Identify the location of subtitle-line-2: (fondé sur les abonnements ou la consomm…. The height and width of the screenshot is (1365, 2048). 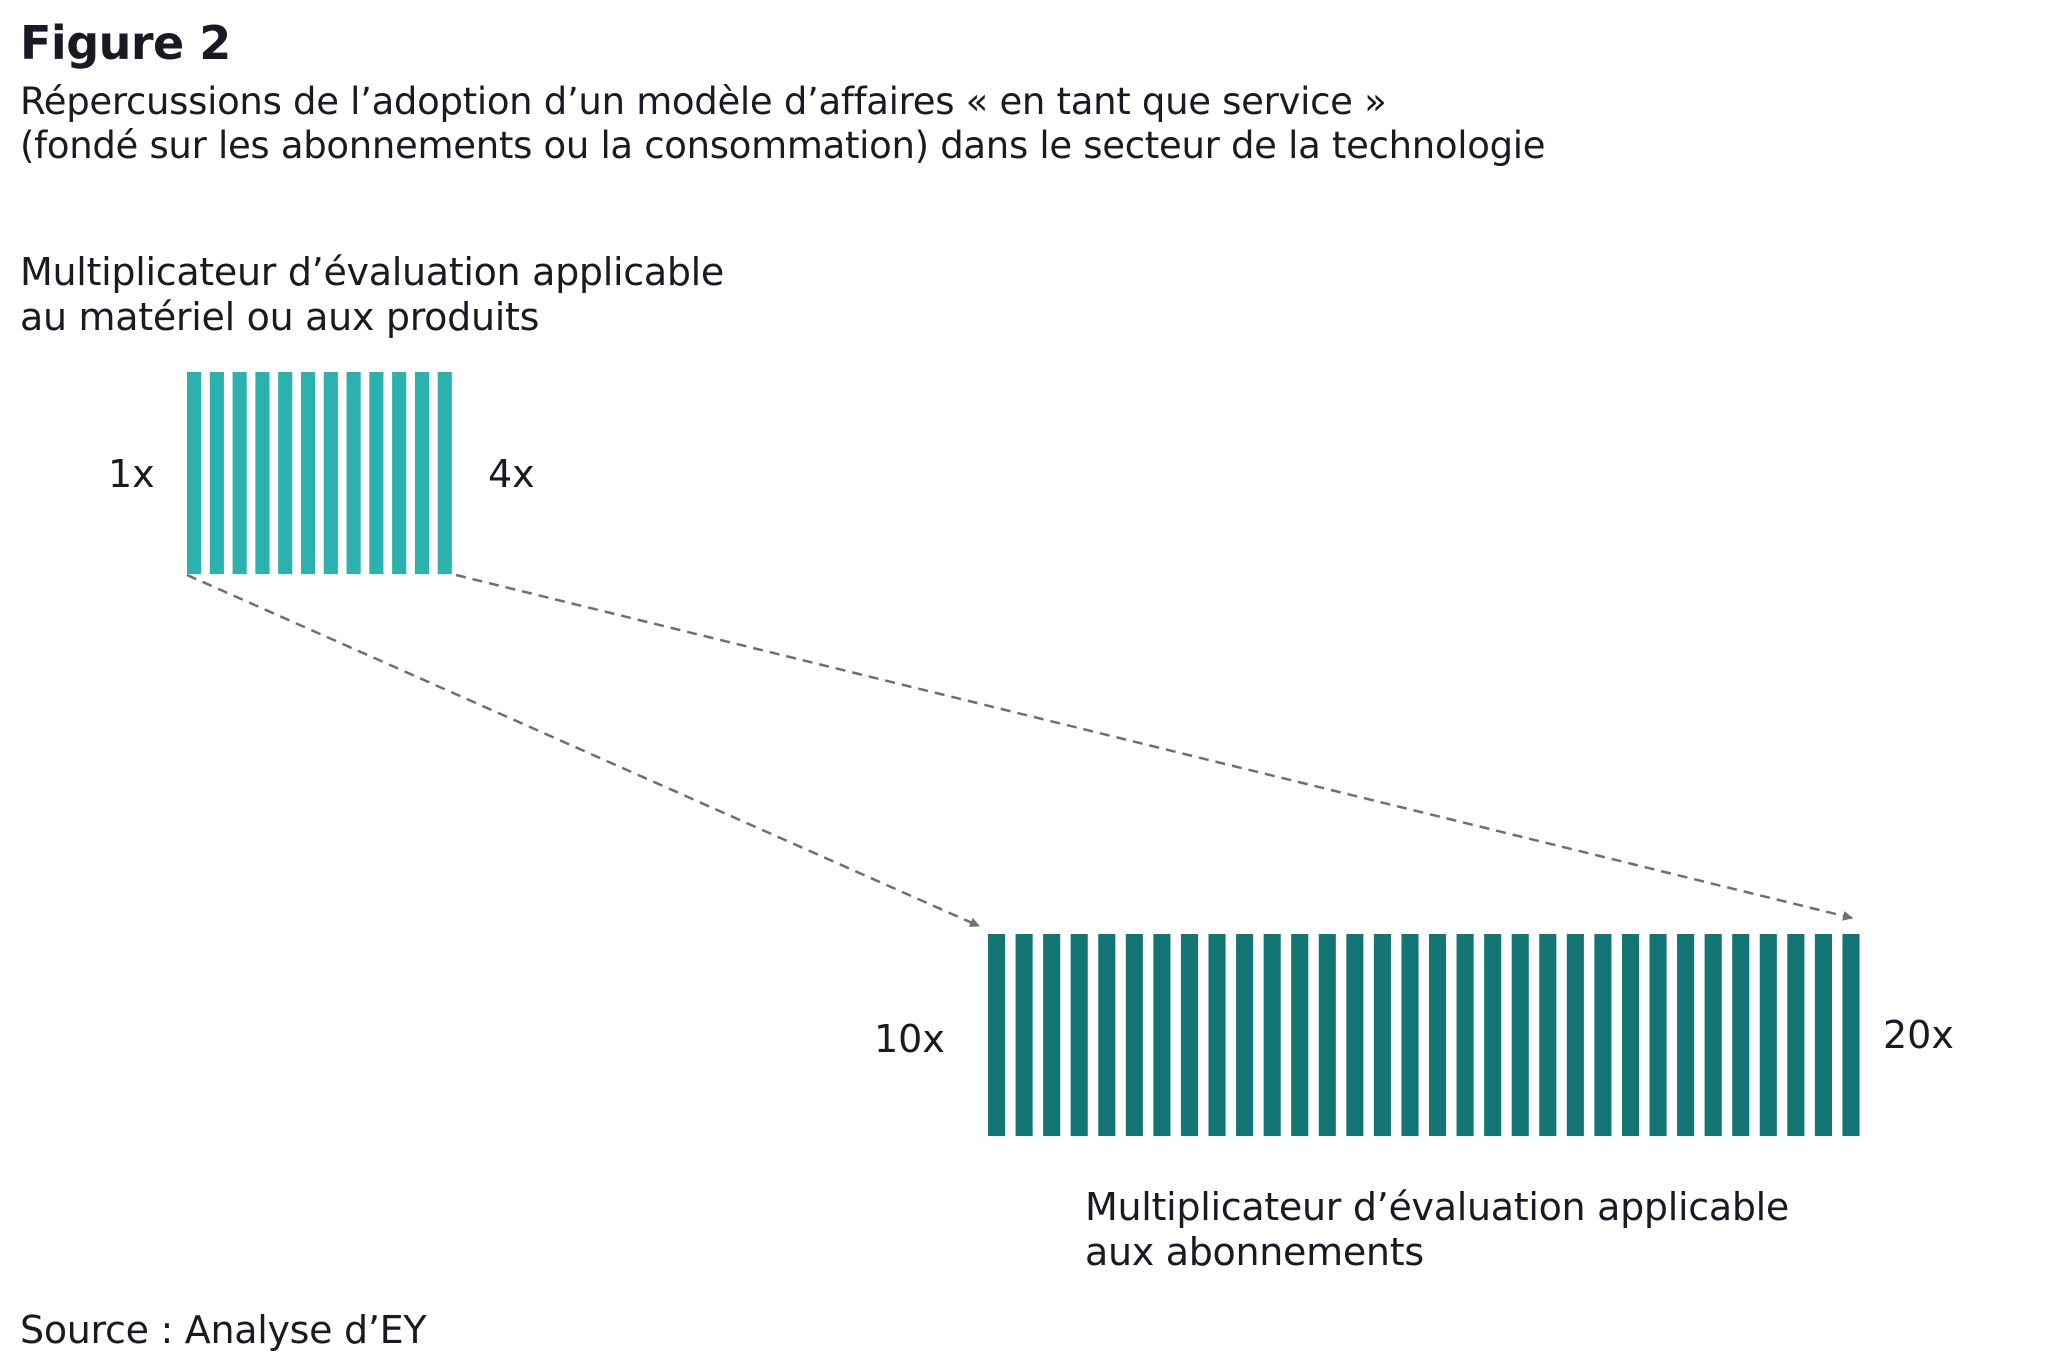
(783, 145).